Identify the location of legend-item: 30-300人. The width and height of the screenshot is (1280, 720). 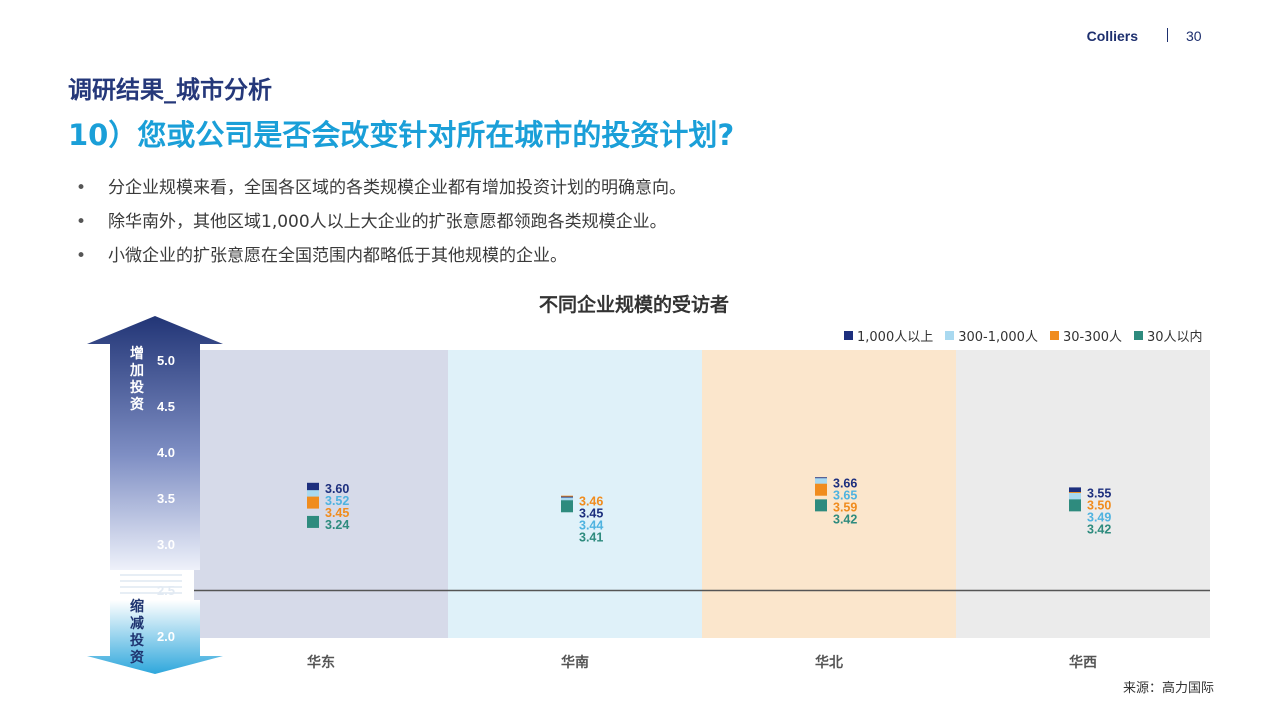
(1085, 335).